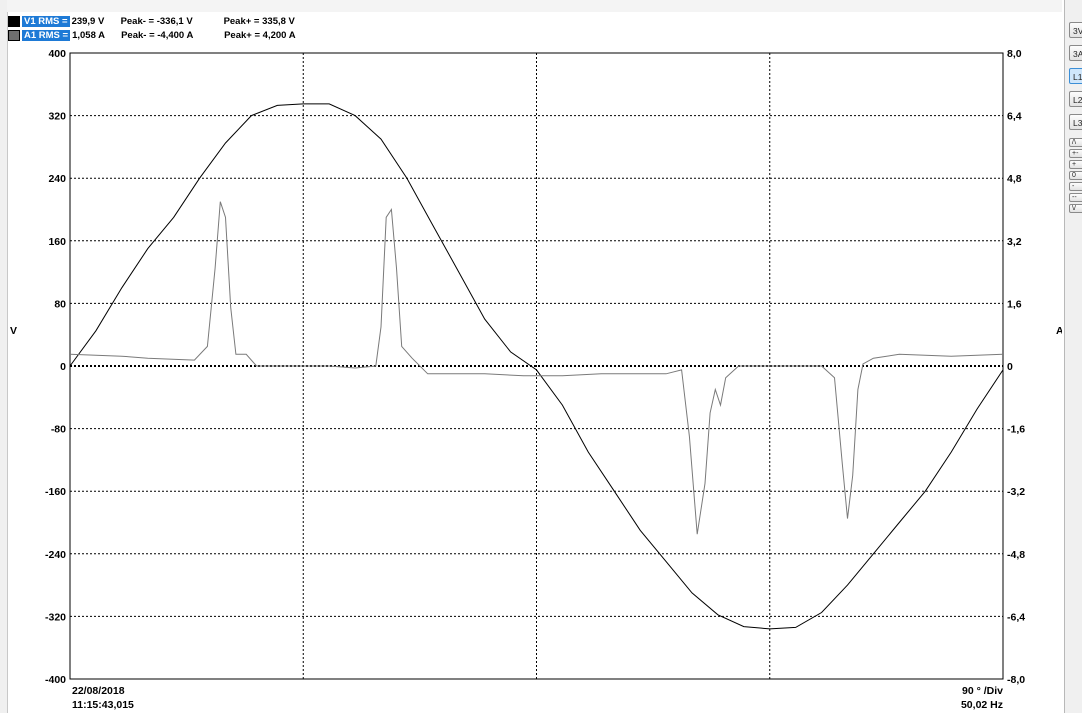 This screenshot has width=1082, height=713. What do you see at coordinates (89, 35) in the screenshot?
I see `a1-rms-value: 1,058 A` at bounding box center [89, 35].